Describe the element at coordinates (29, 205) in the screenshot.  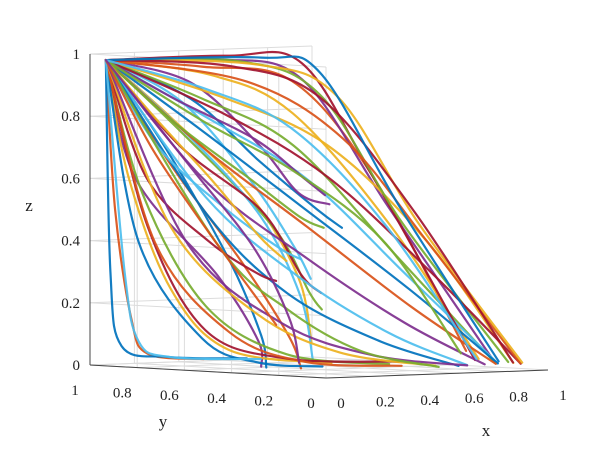
I see `z-axis-label: z` at that location.